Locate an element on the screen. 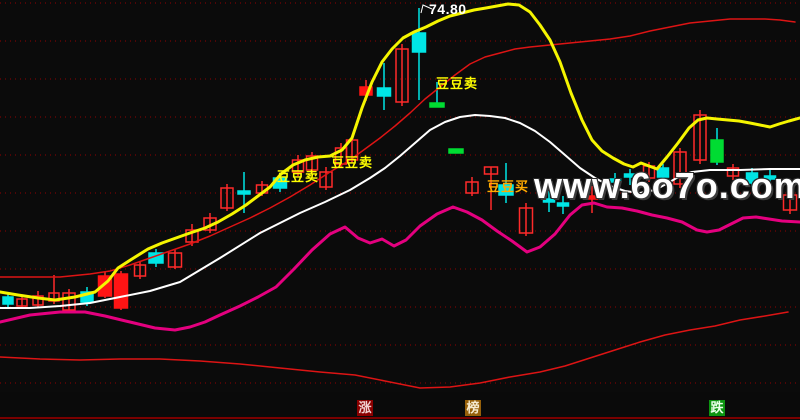  bottom-border-line is located at coordinates (400, 418).